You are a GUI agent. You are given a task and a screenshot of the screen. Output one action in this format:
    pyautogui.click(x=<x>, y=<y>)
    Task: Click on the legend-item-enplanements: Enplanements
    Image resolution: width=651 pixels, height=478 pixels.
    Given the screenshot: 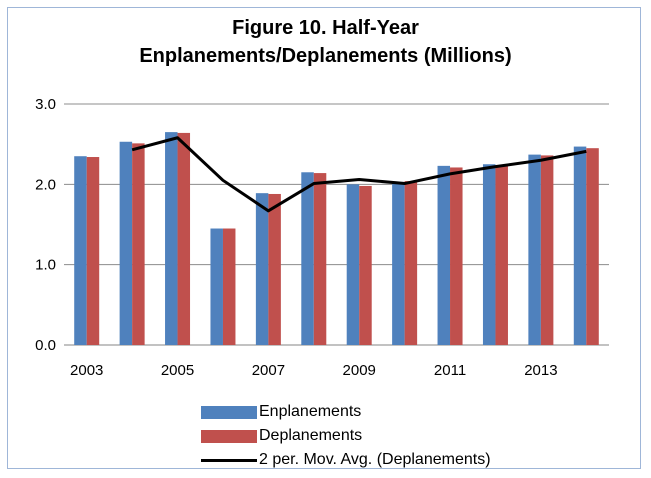 What is the action you would take?
    pyautogui.click(x=346, y=412)
    